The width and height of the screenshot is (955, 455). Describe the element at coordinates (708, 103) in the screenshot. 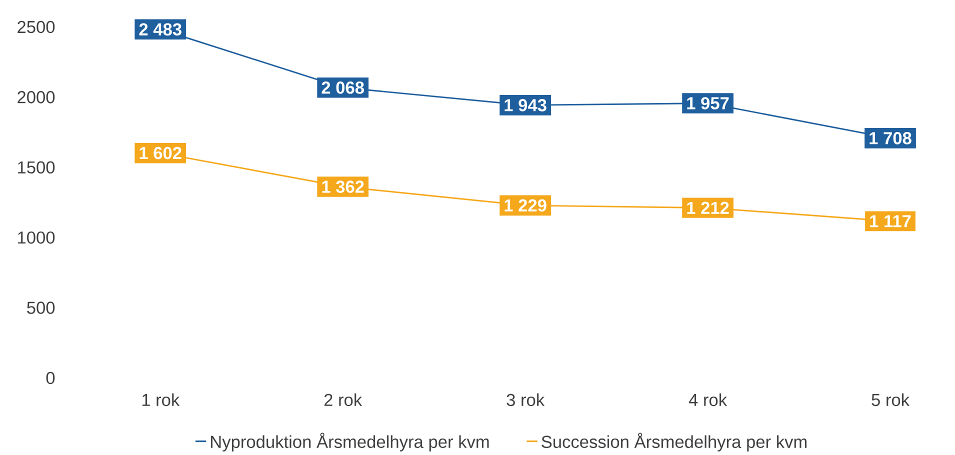

I see `data-label: 1 957` at that location.